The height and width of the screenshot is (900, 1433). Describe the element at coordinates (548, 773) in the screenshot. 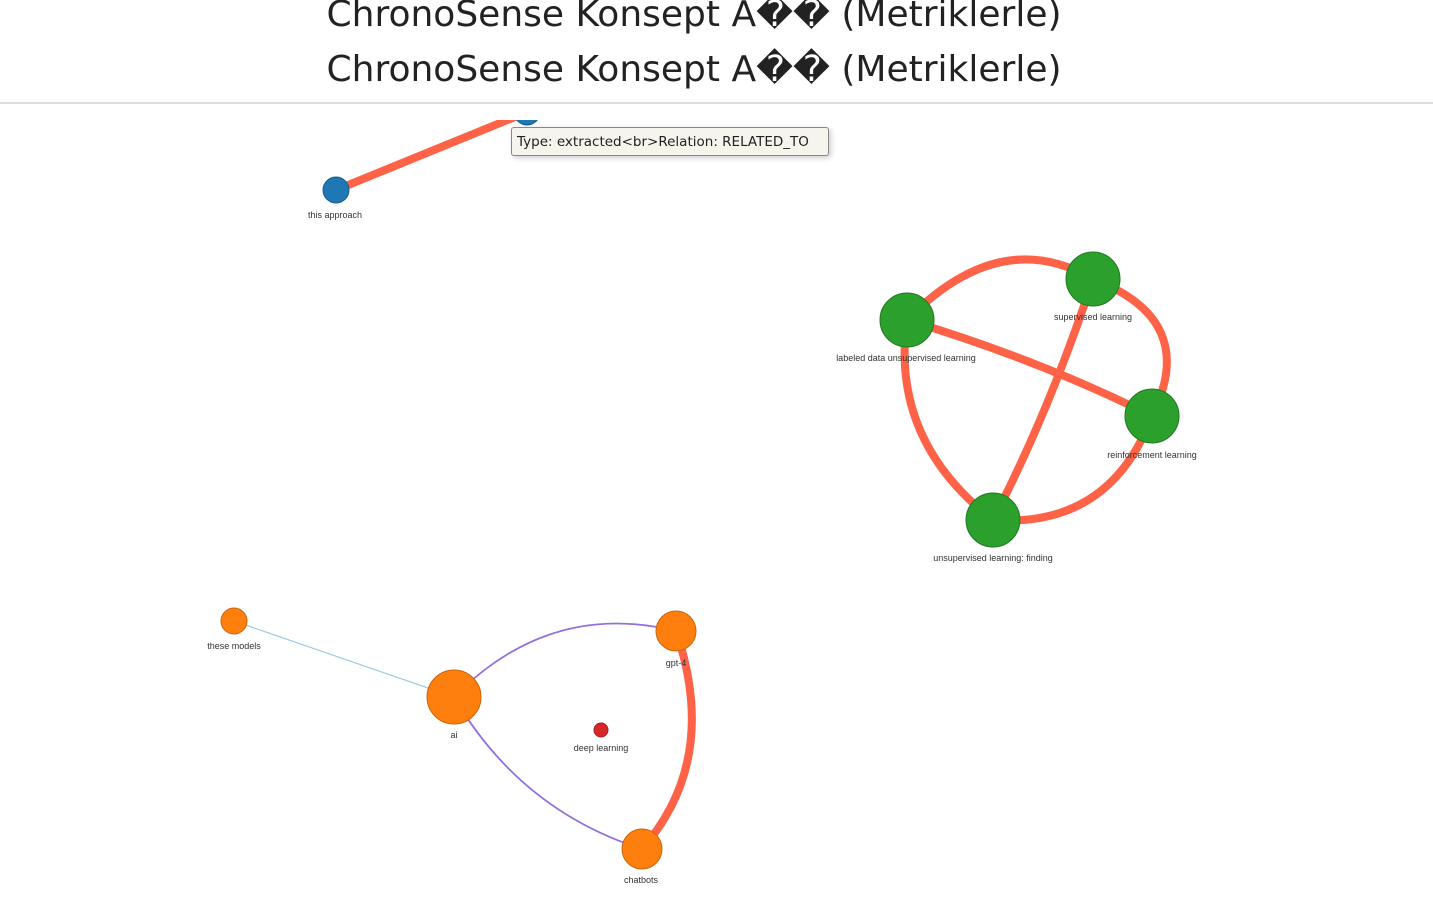

I see `edge-ai-chatbots` at that location.